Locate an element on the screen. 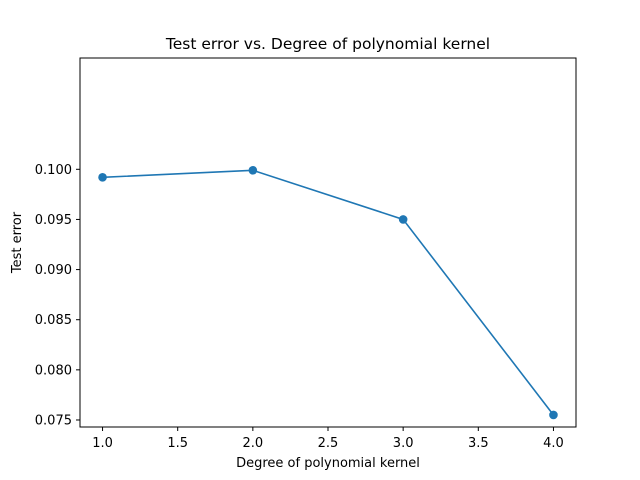 This screenshot has height=480, width=640. y-tick-label: 0.090 is located at coordinates (53, 270).